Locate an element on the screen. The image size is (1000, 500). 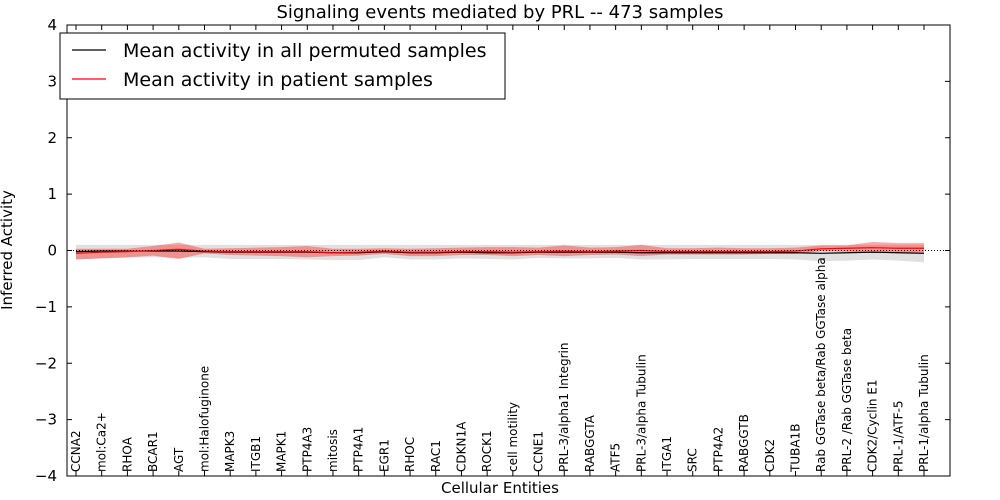
category-label: RABGGTA is located at coordinates (590, 443).